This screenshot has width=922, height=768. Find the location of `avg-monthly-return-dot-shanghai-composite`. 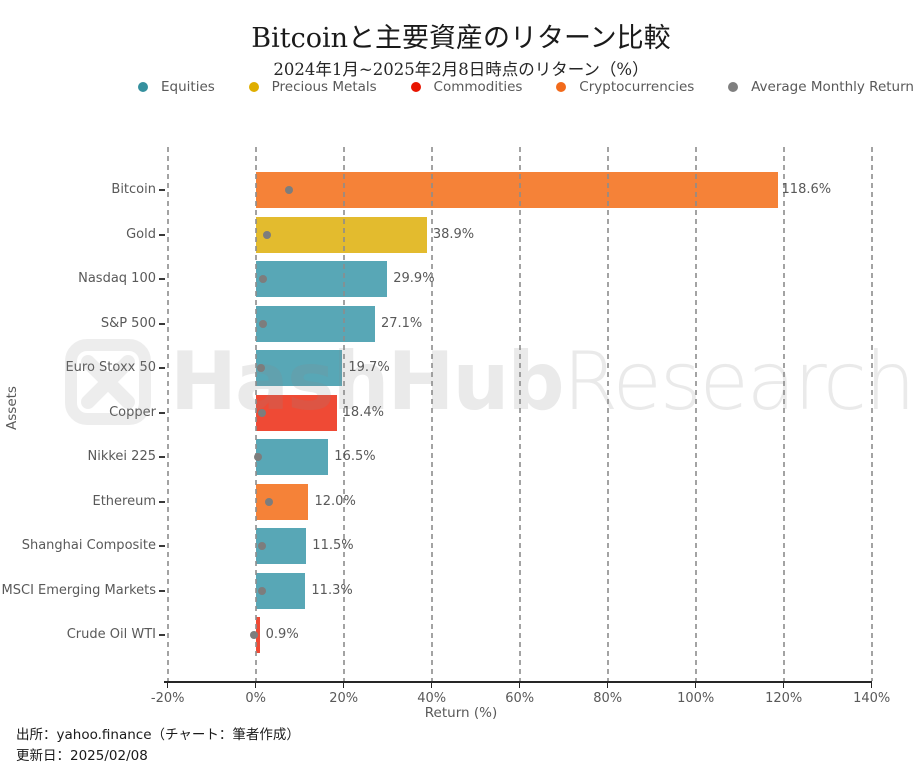

avg-monthly-return-dot-shanghai-composite is located at coordinates (262, 546).